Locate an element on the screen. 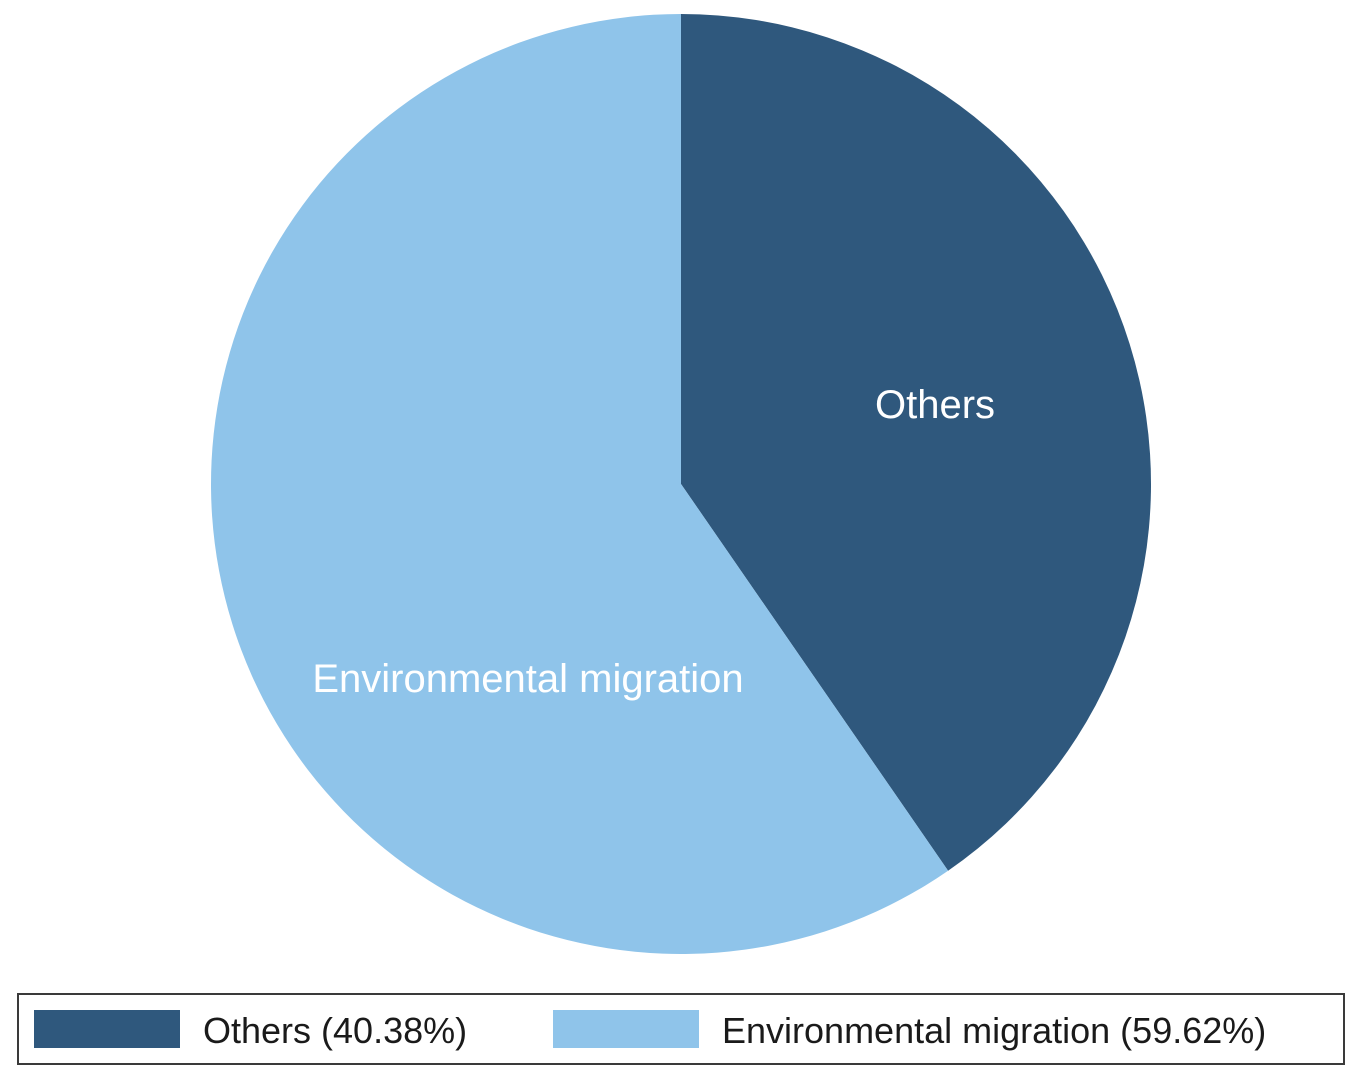 Image resolution: width=1369 pixels, height=1082 pixels. legend-swatch-others is located at coordinates (107, 1029).